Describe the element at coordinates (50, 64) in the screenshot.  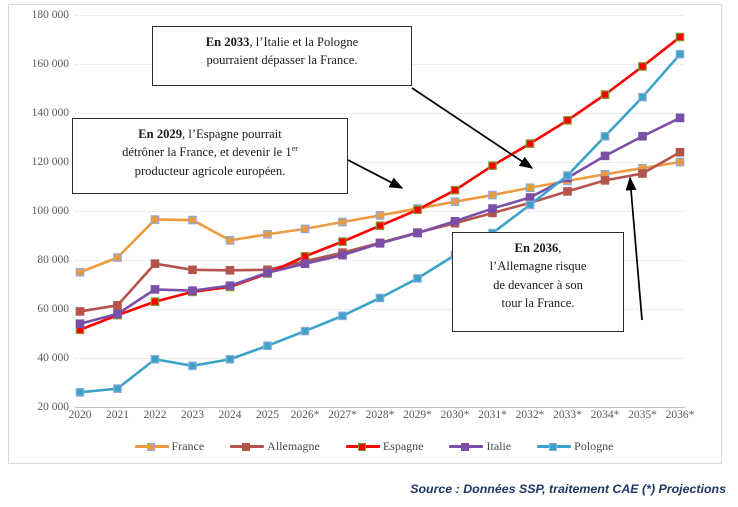
I see `y-axis-tick-label: 160 000` at that location.